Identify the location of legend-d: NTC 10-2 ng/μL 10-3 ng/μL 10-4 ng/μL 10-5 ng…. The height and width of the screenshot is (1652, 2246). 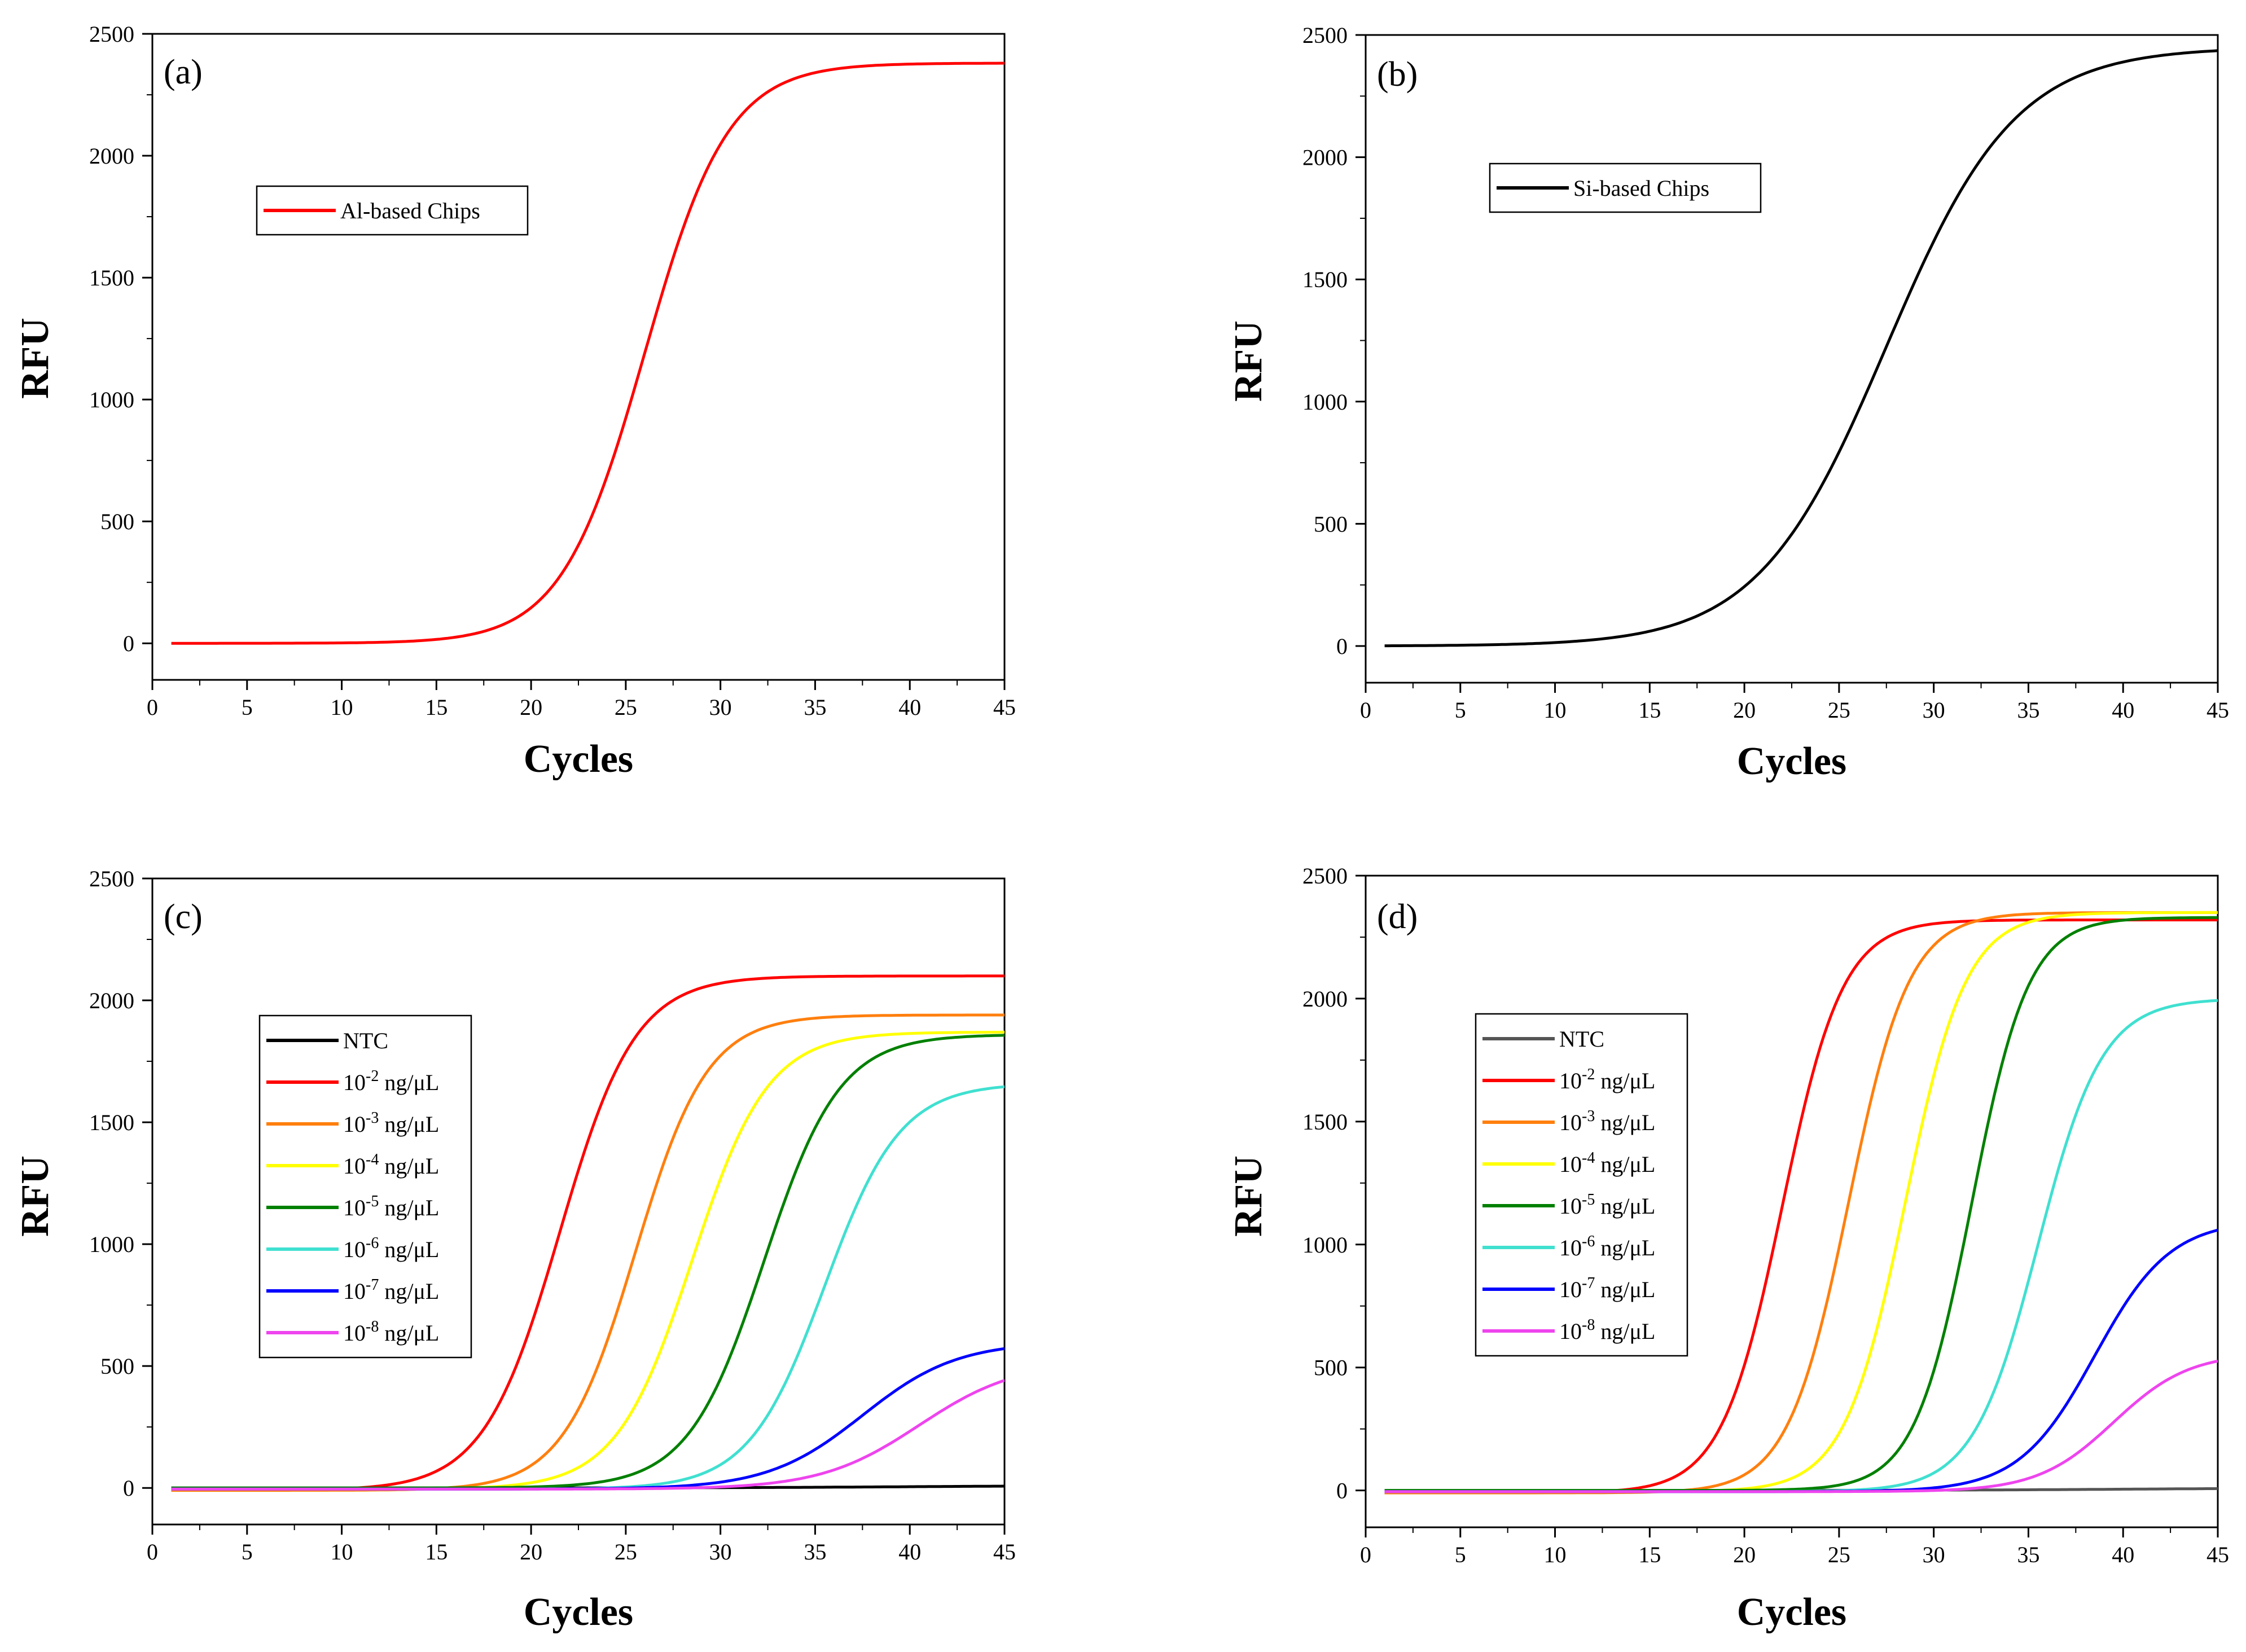
(1582, 1185).